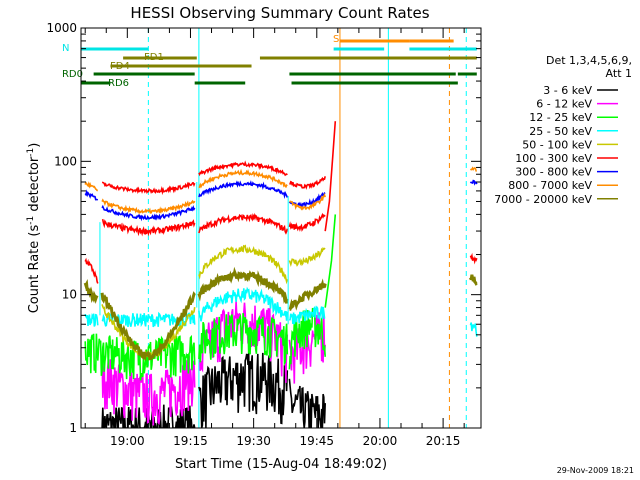 The image size is (640, 480). Describe the element at coordinates (553, 172) in the screenshot. I see `legend-entry-label: 300 - 800 keV` at that location.